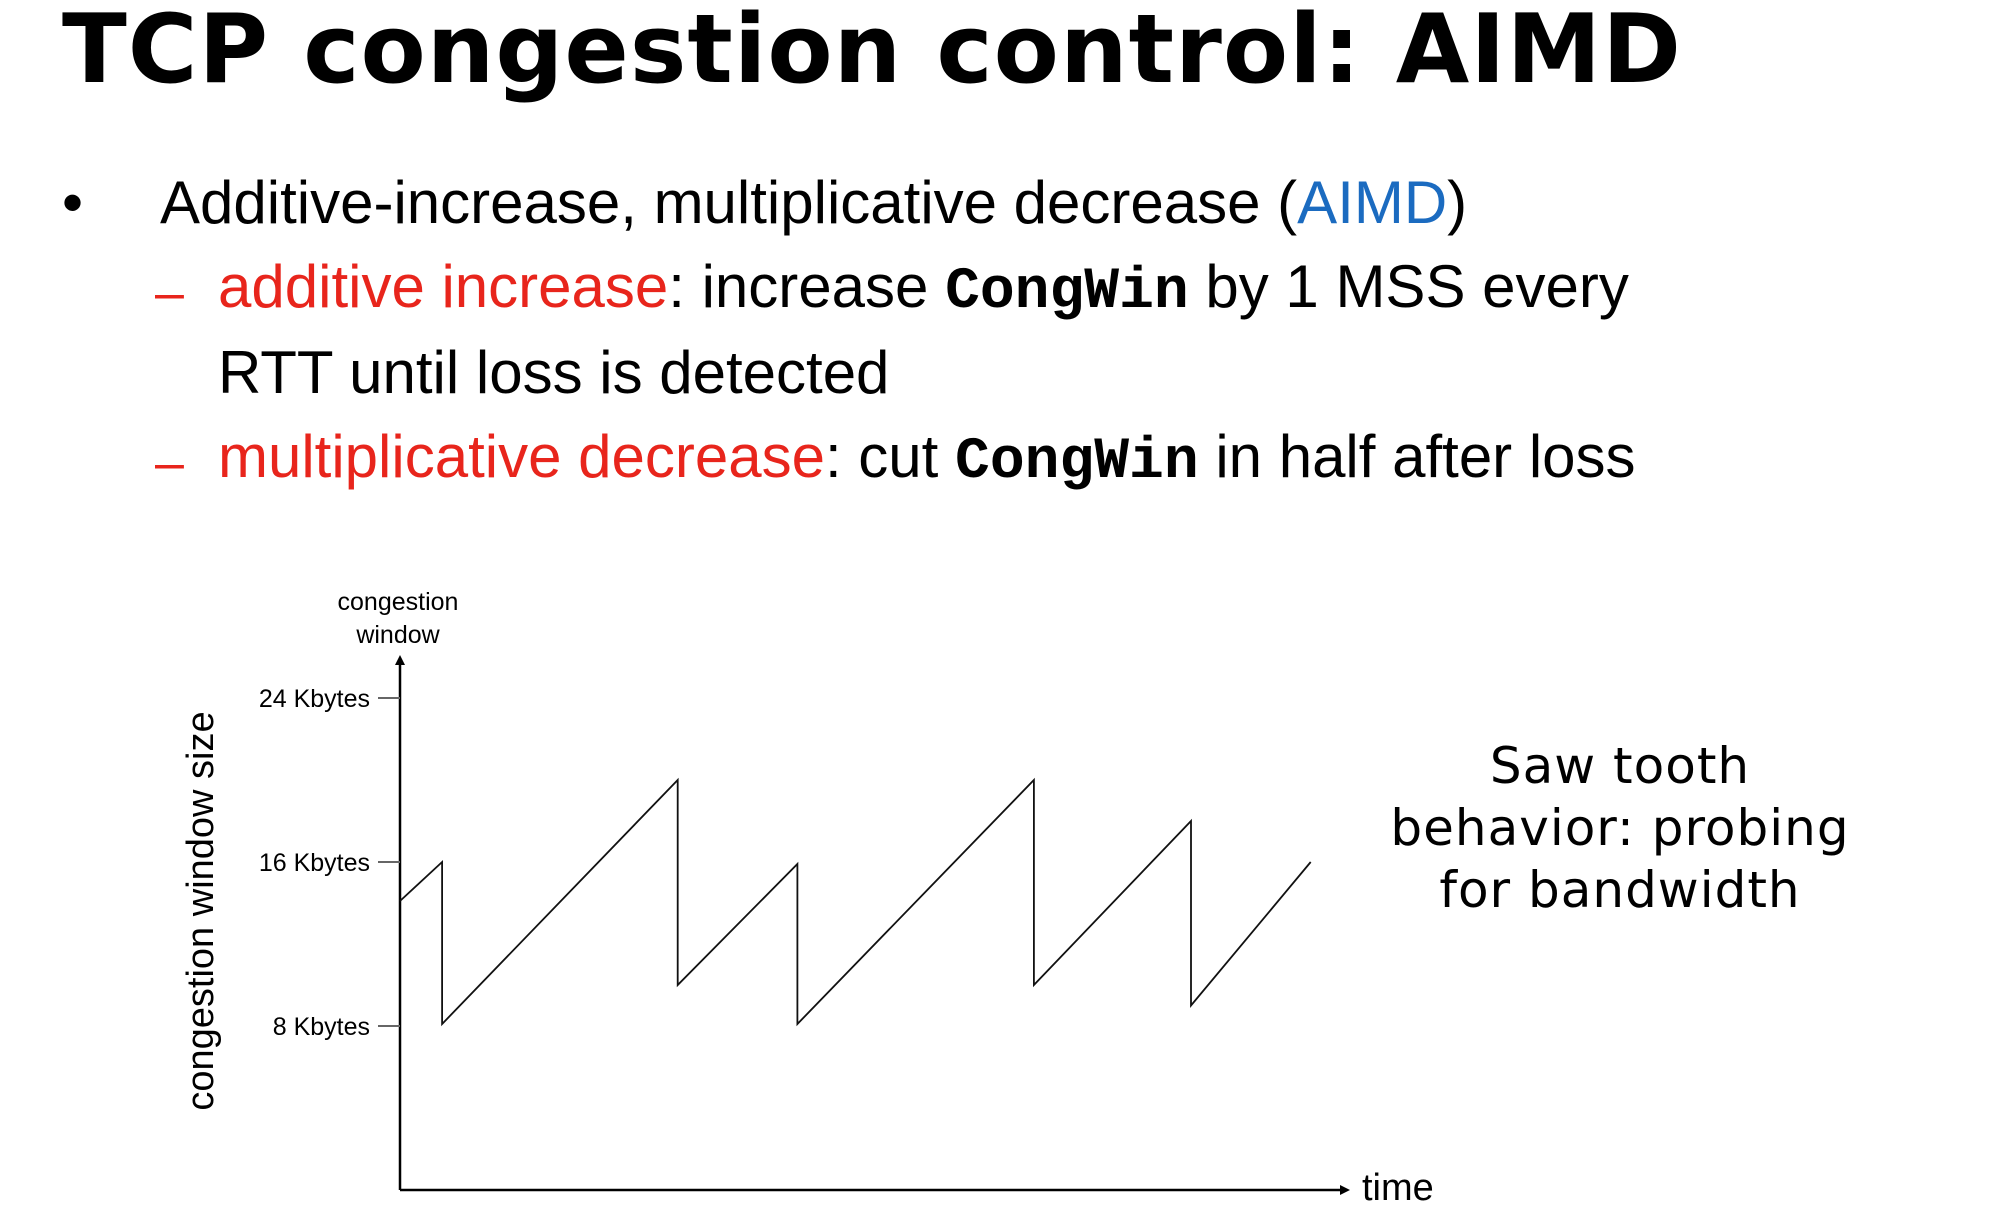  I want to click on multiplicative-text-1: : cut, so click(890, 456).